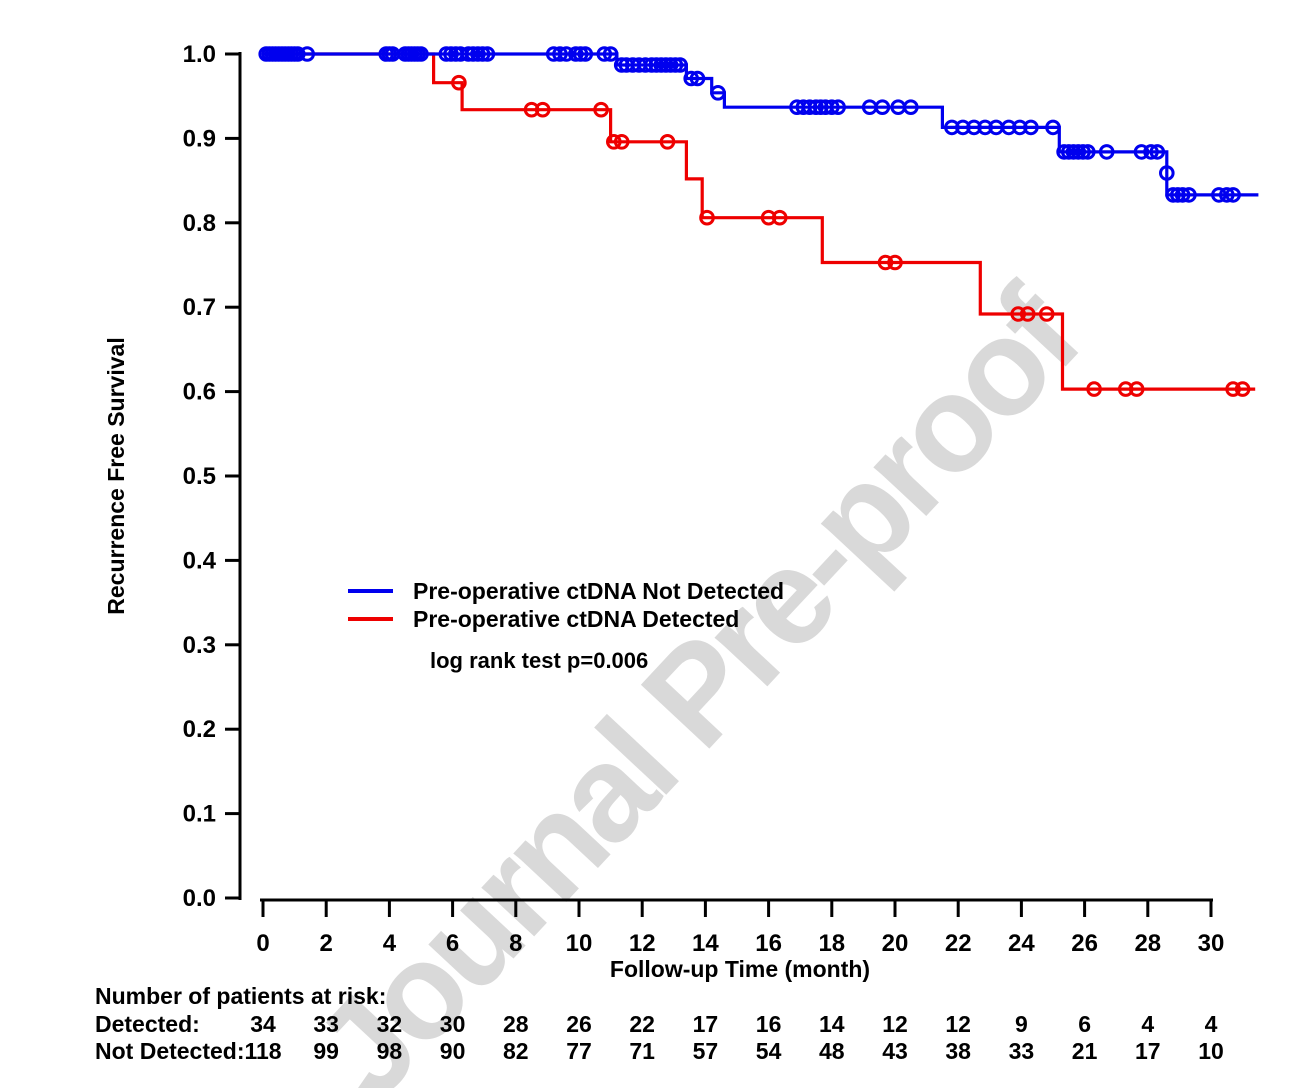 The image size is (1316, 1088). Describe the element at coordinates (326, 1024) in the screenshot. I see `risk-count: 33` at that location.